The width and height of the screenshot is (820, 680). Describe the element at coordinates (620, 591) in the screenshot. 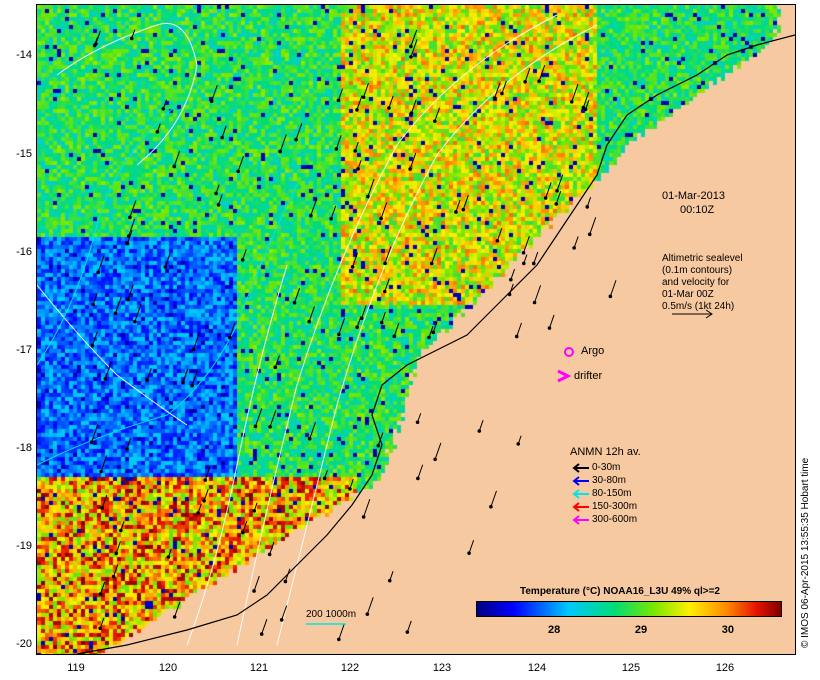

I see `colorbar-title: Temperature (°C) NOAA16_L3U 49% ql>=2` at that location.